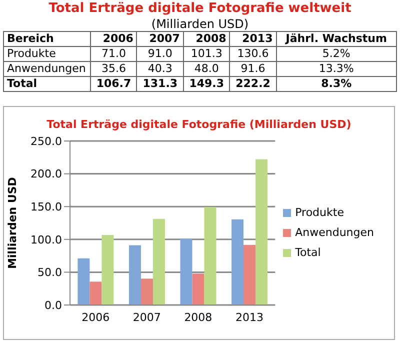 This screenshot has height=345, width=400. I want to click on legend-label: Total, so click(308, 252).